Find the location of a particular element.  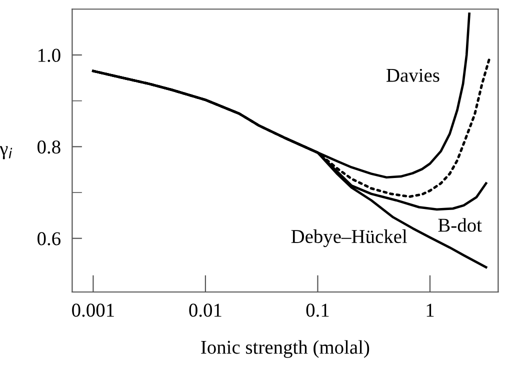

x-tick-label: 0.001 is located at coordinates (93, 310).